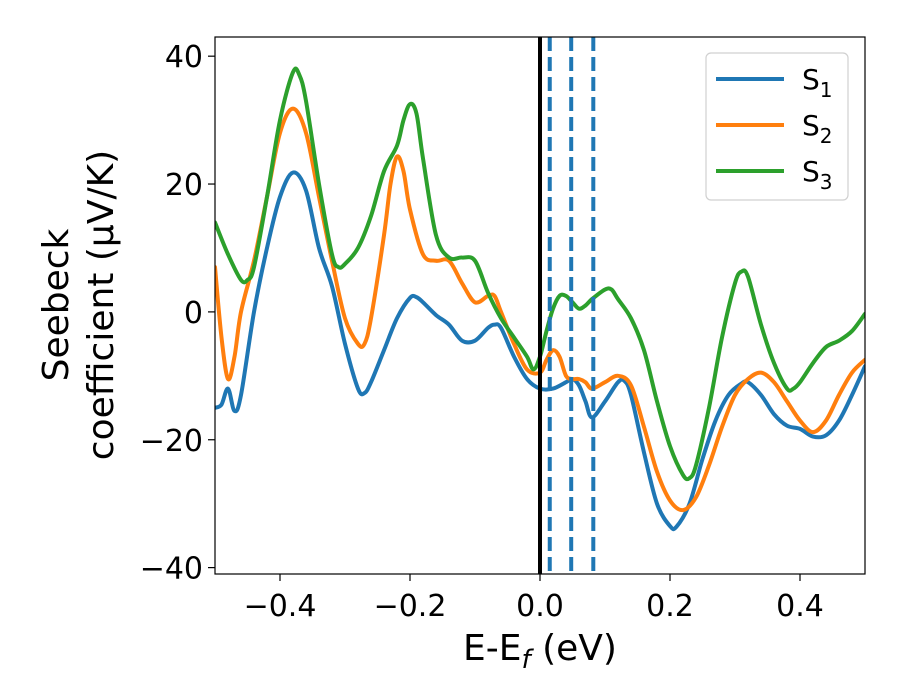 The height and width of the screenshot is (700, 900). I want to click on y-axis-label-line2: coefficient (μV/K), so click(101, 305).